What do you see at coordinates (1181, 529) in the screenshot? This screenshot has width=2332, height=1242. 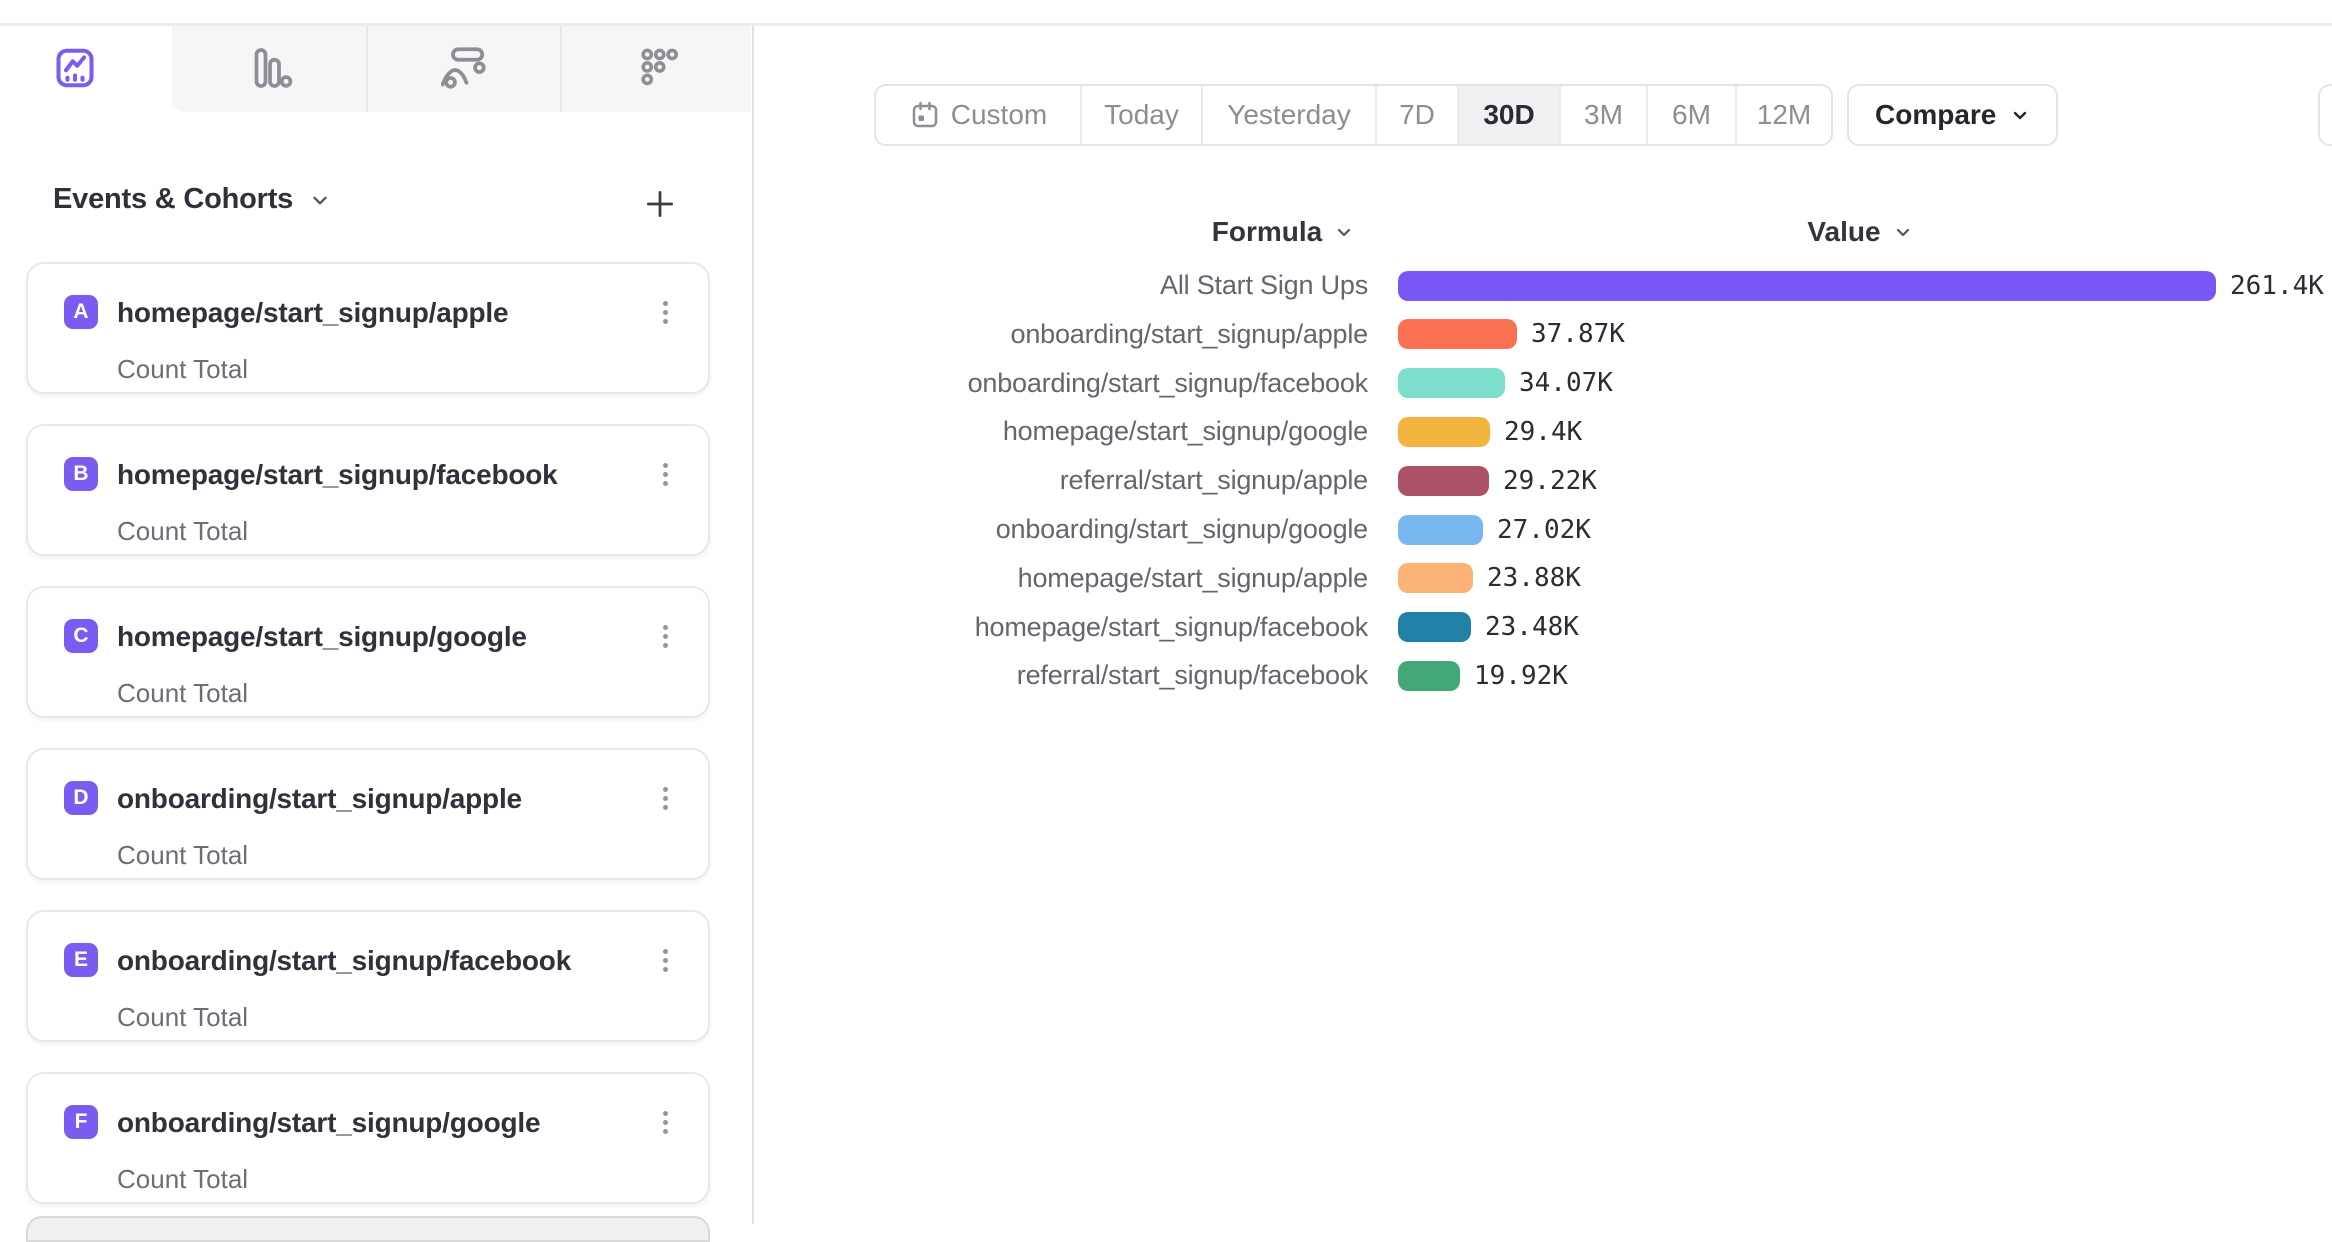 I see `chart-row-label: onboarding/start_signup/google` at bounding box center [1181, 529].